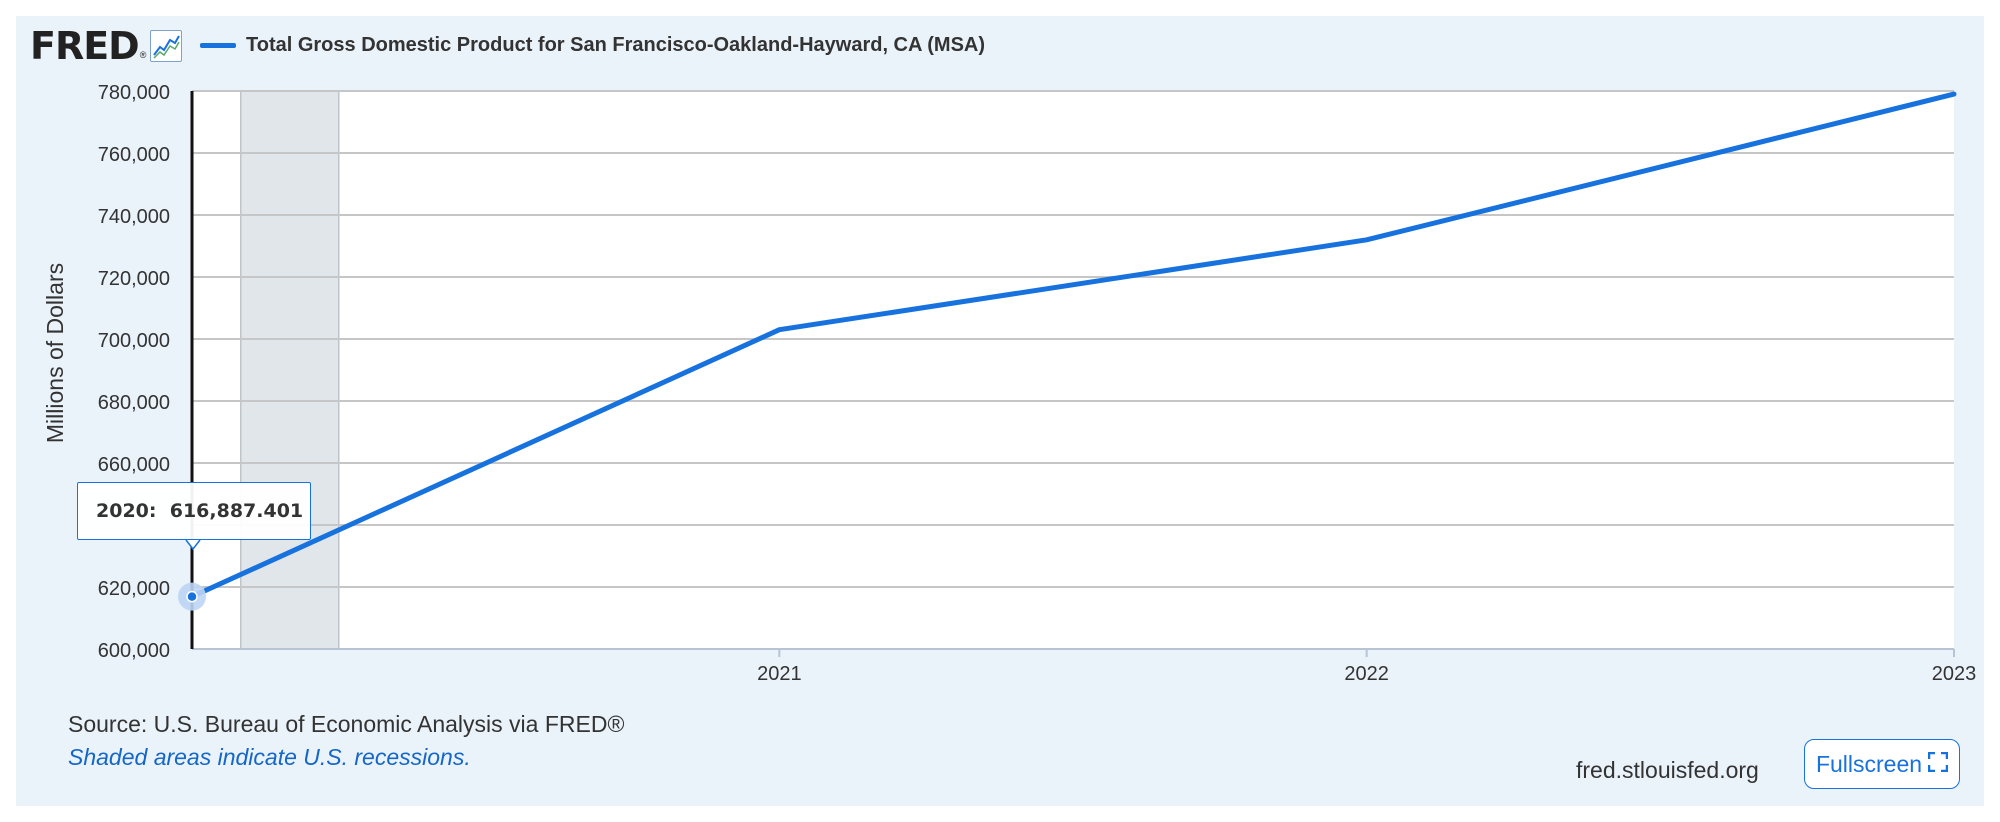 Image resolution: width=2000 pixels, height=822 pixels. I want to click on y-tick-label: 680,000, so click(134, 403).